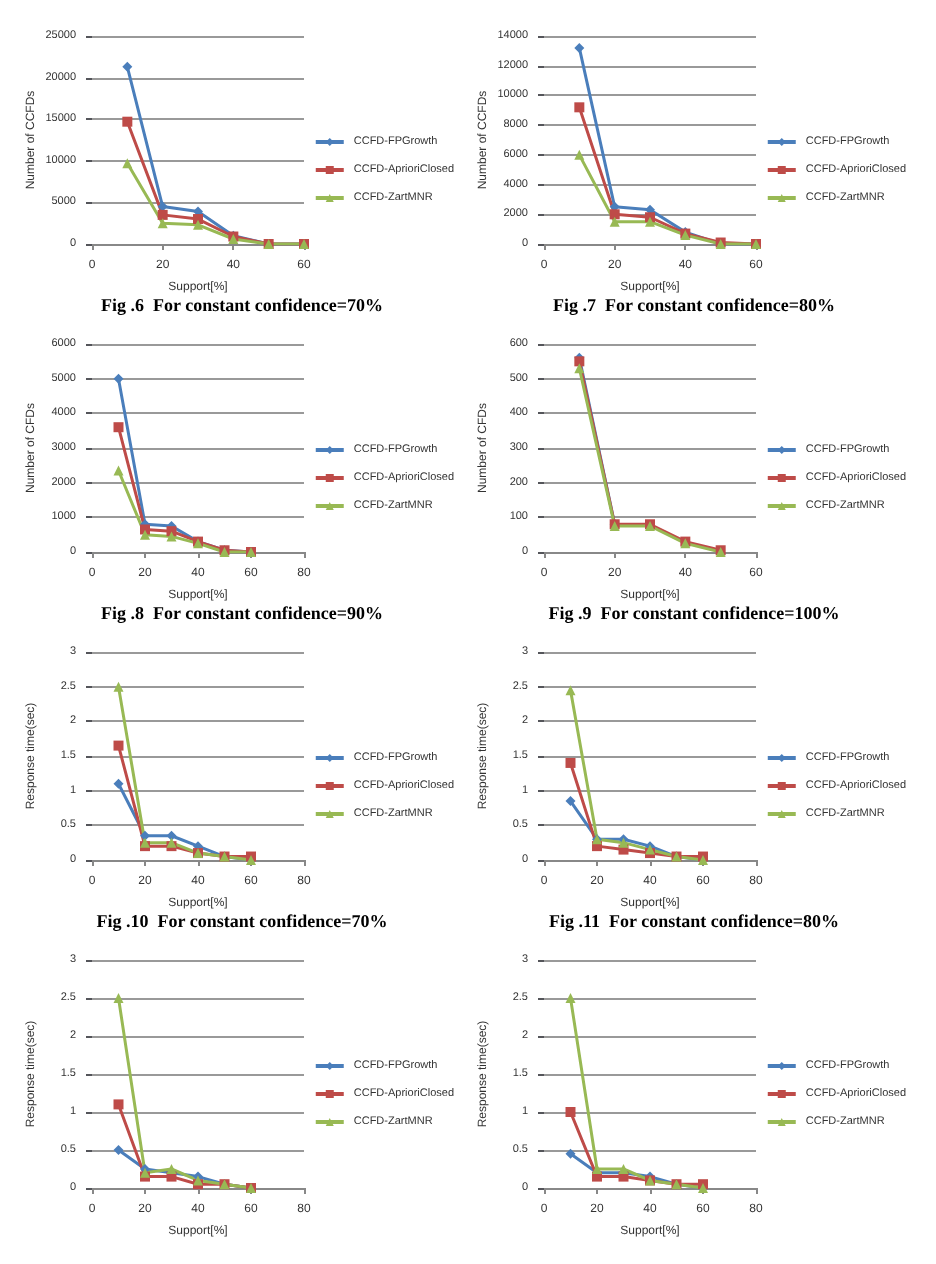 The image size is (936, 1264). I want to click on text: Fig .11 For constant confidence=80%, so click(694, 921).